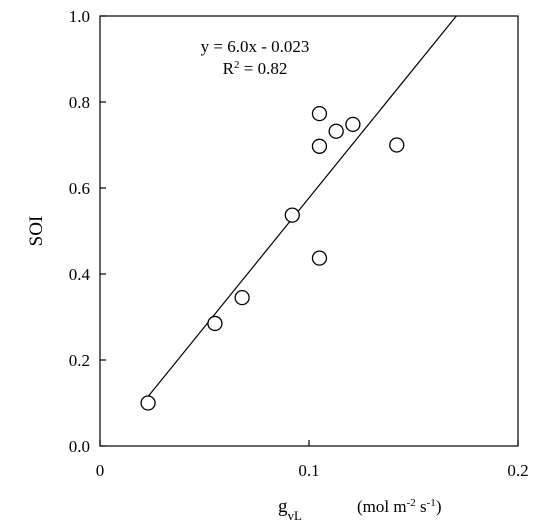  Describe the element at coordinates (431, 503) in the screenshot. I see `x-unit-exp2: -1` at that location.